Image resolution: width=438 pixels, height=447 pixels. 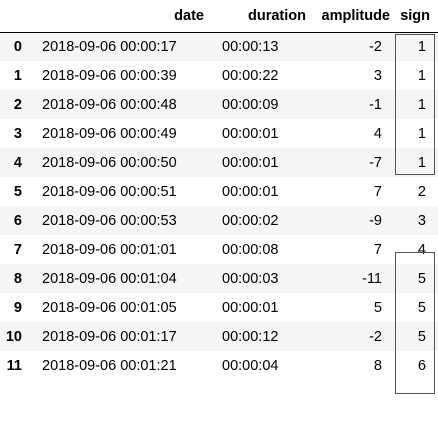 What do you see at coordinates (372, 278) in the screenshot?
I see `cell-amplitude: -11` at bounding box center [372, 278].